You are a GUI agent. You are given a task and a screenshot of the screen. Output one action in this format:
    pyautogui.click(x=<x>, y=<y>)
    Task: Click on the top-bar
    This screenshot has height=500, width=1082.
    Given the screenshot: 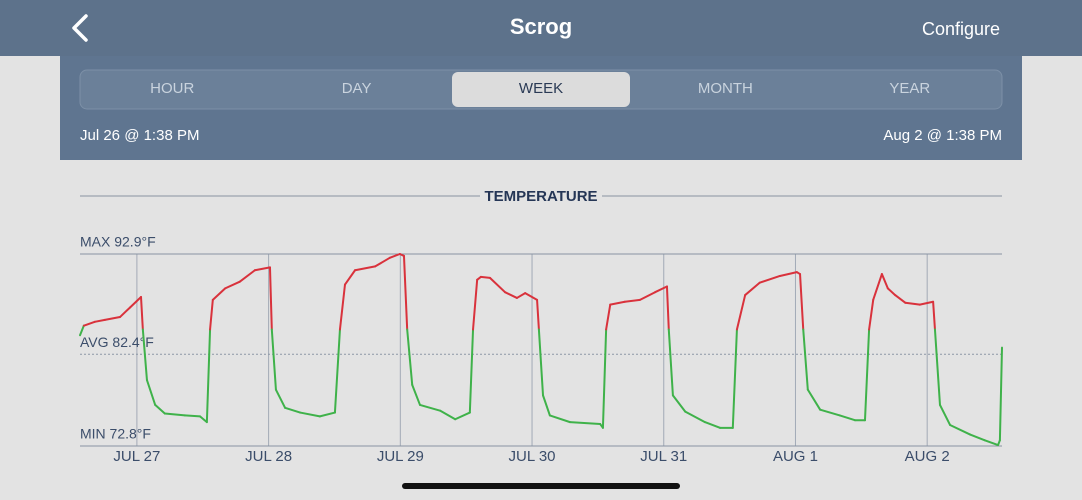 What is the action you would take?
    pyautogui.click(x=541, y=28)
    